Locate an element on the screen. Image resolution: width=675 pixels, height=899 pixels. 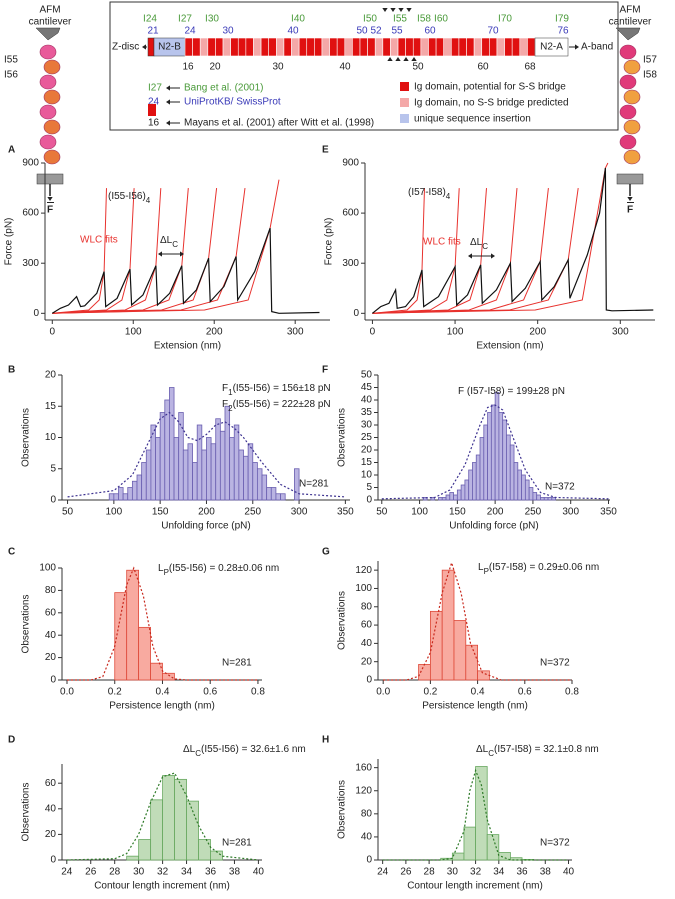
annotation-sub: 2 is located at coordinates (230, 408).